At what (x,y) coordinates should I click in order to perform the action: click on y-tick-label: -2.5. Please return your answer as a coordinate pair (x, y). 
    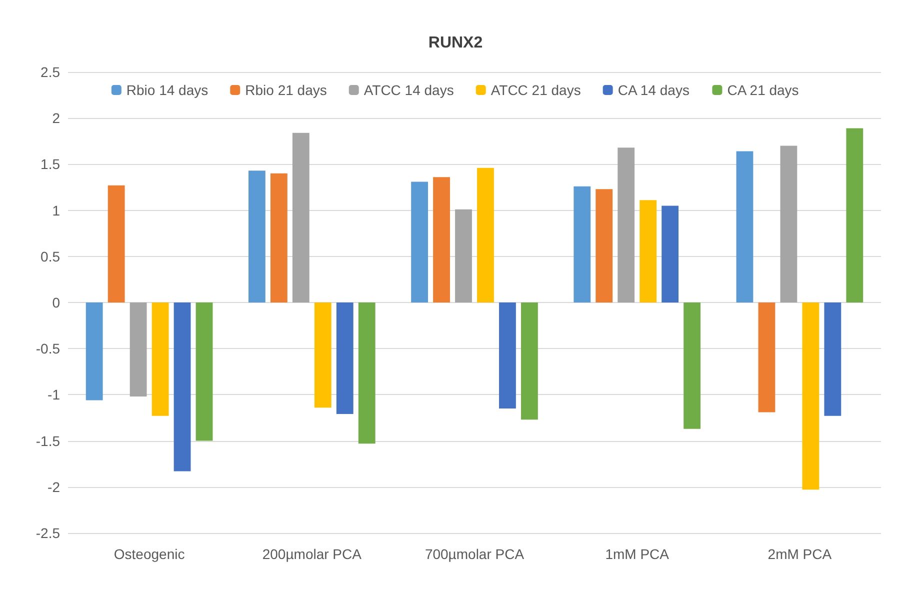
    Looking at the image, I should click on (48, 533).